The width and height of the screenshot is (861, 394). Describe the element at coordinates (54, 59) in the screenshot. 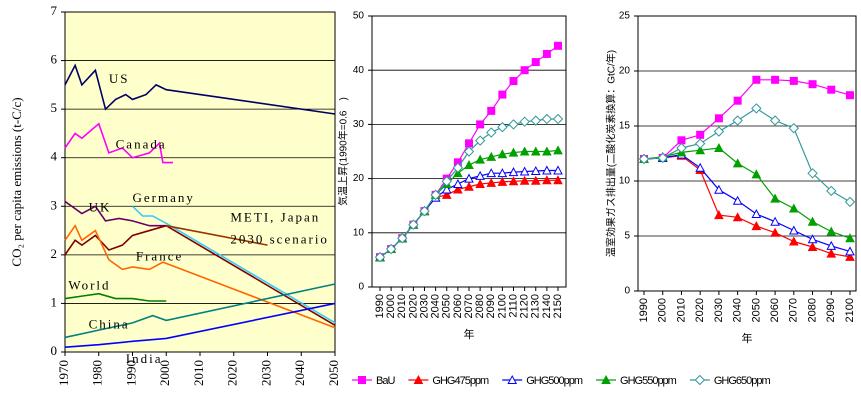

I see `y-tick-label: 6` at that location.